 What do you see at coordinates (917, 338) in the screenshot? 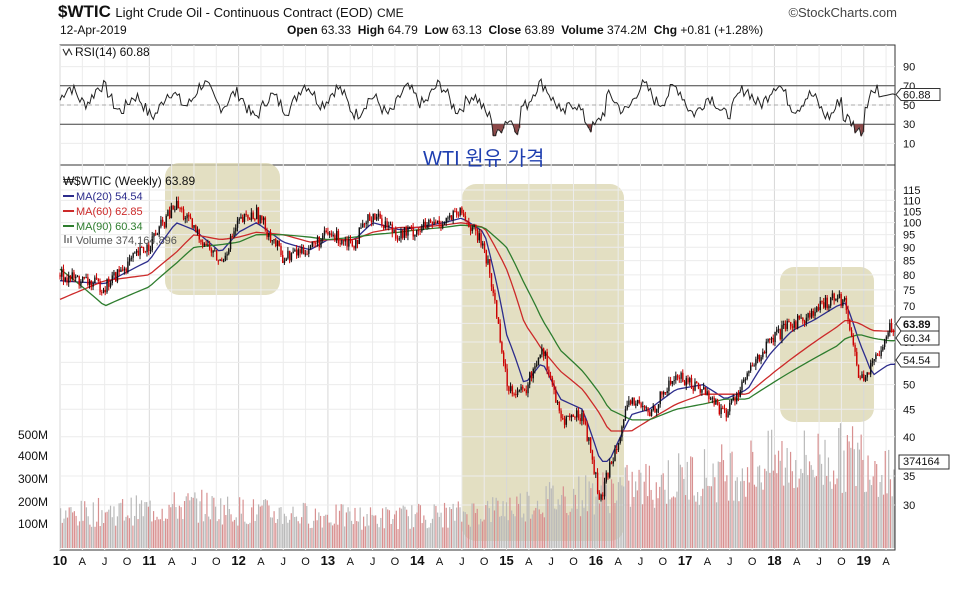
I see `price-value-tag` at bounding box center [917, 338].